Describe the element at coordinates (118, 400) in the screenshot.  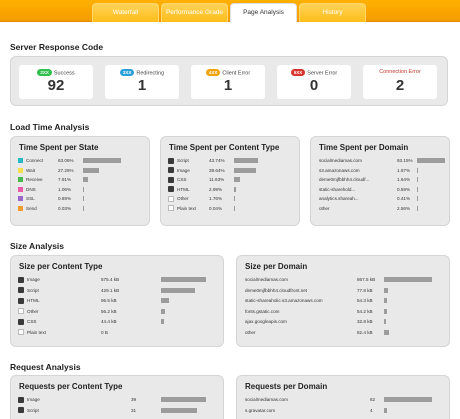
I see `list-row: Image 39` at that location.